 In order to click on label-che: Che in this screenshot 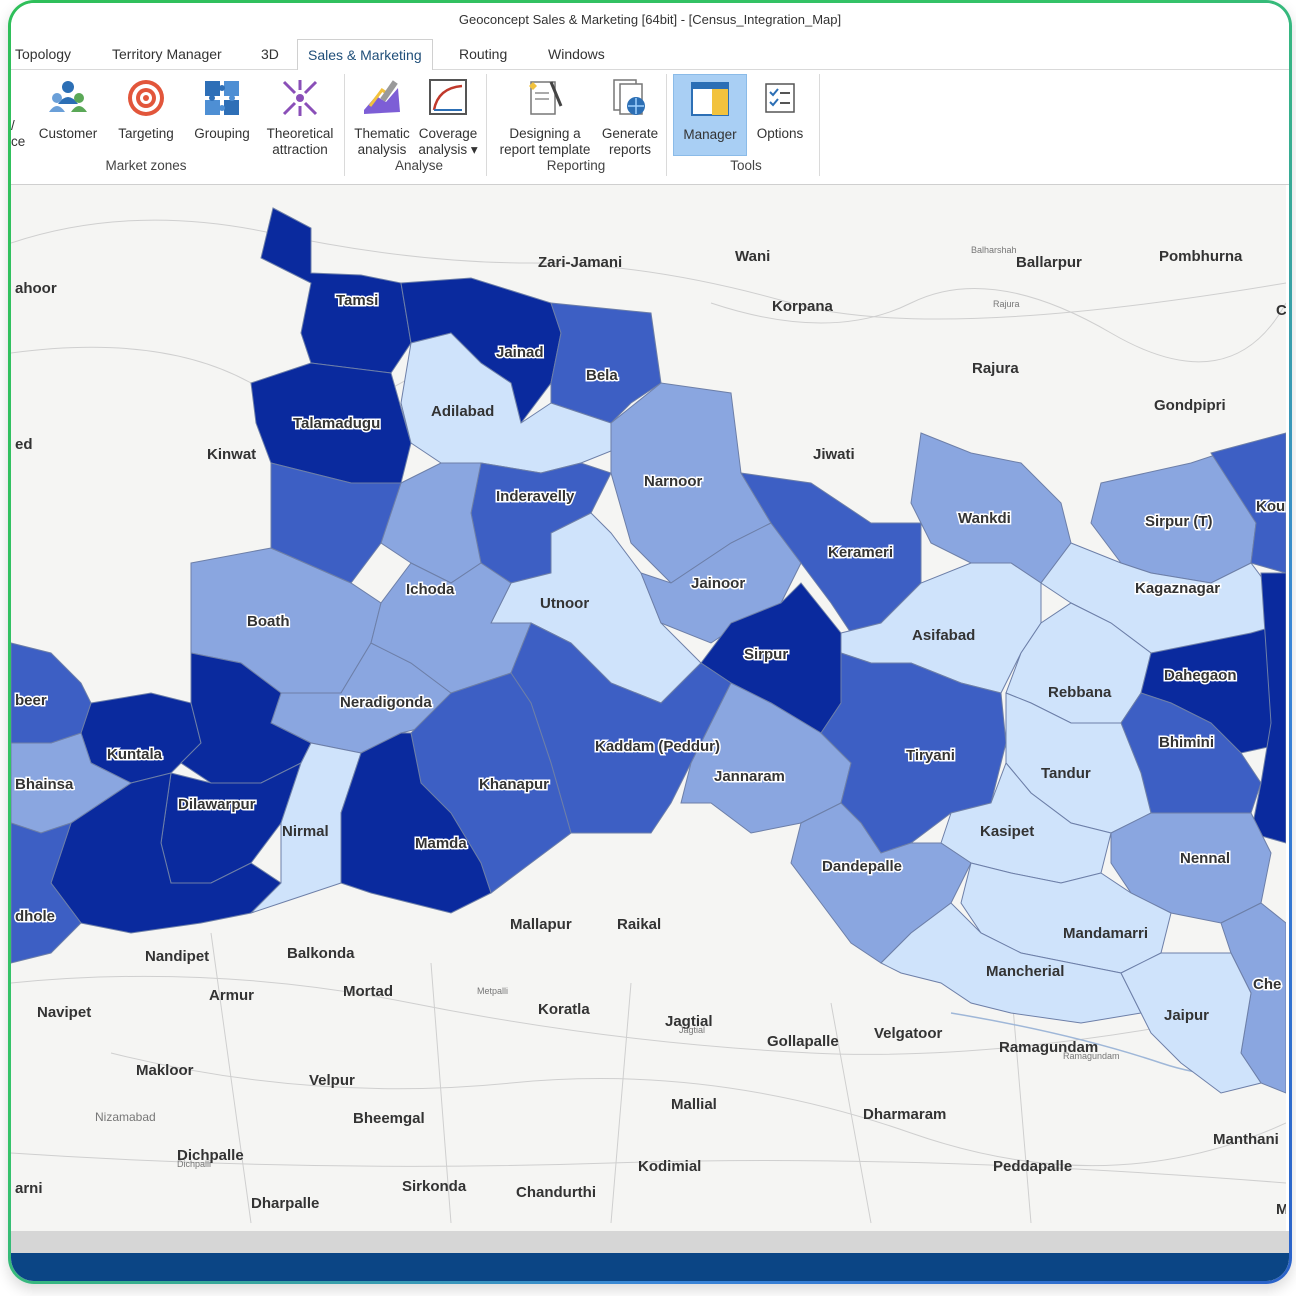, I will do `click(1267, 984)`.